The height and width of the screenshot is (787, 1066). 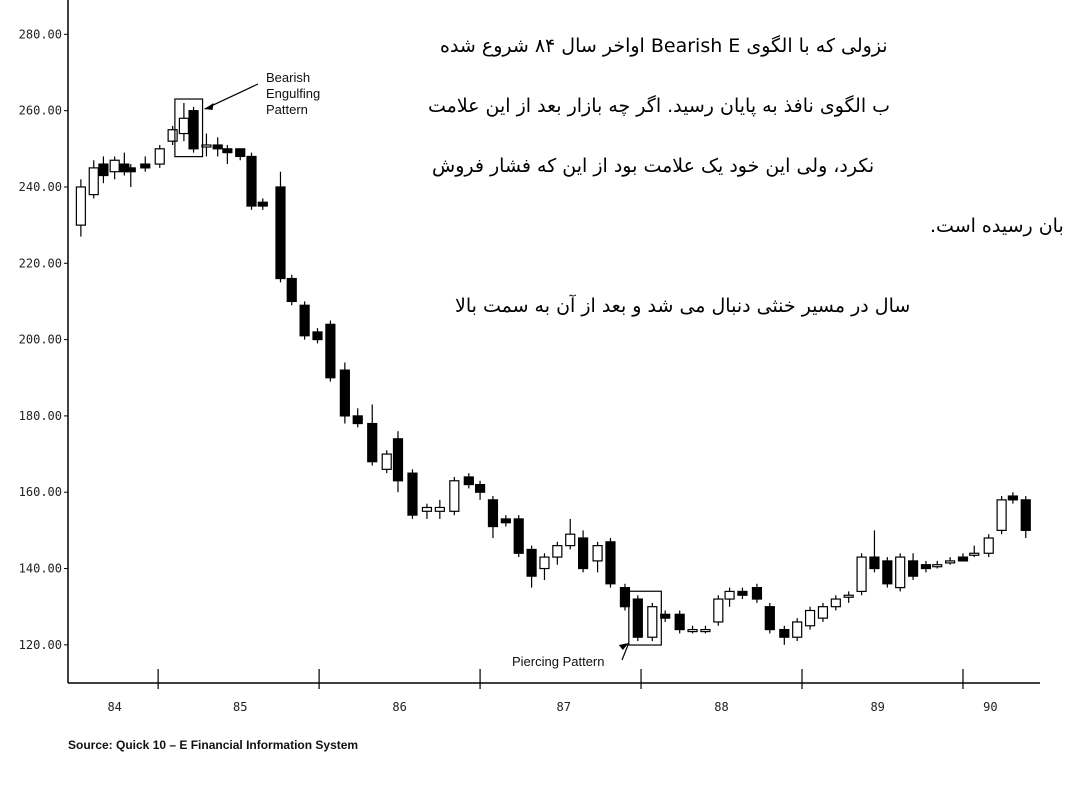 I want to click on x-tick-label: 85, so click(x=240, y=707).